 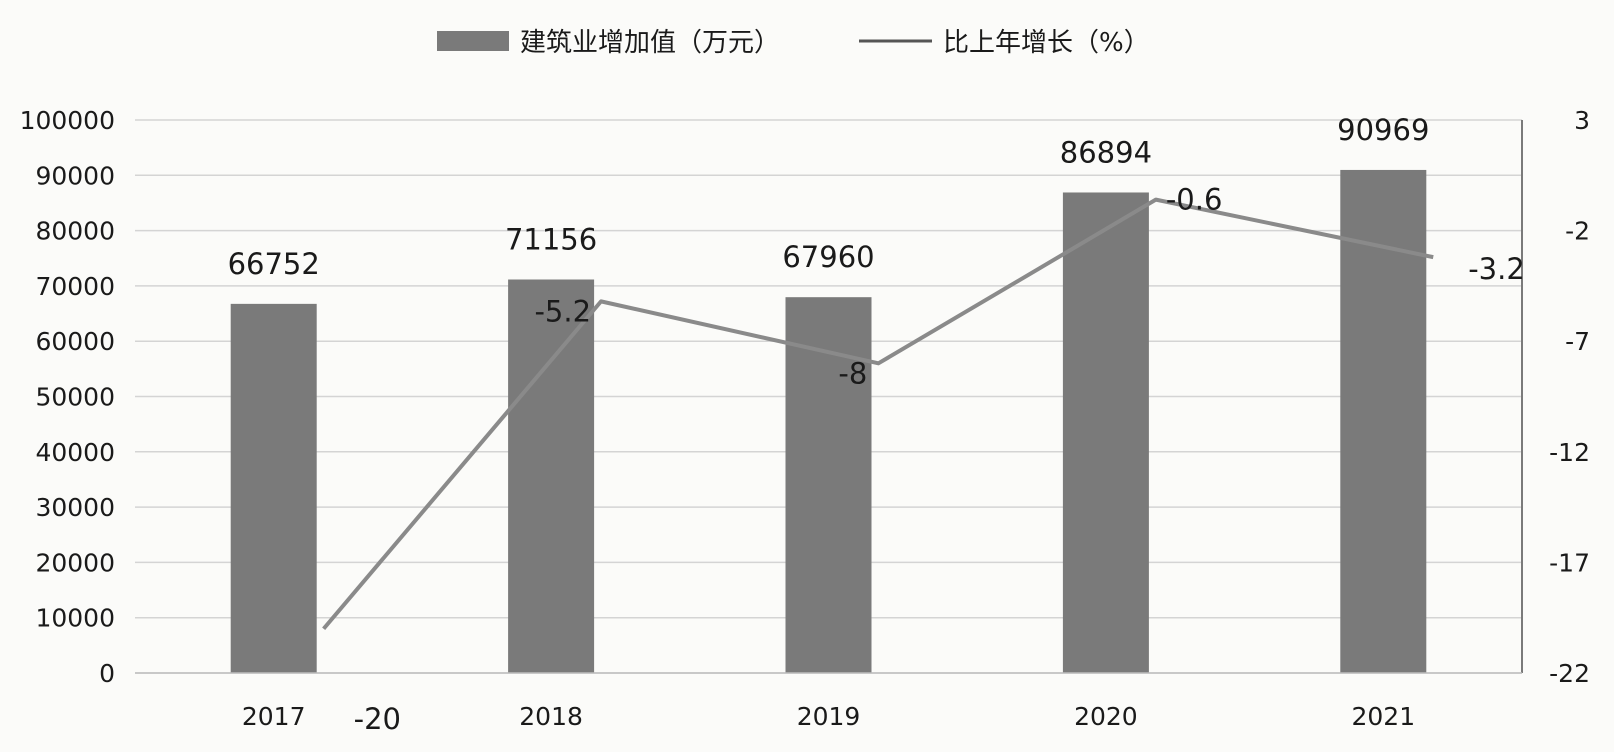 What do you see at coordinates (67, 120) in the screenshot?
I see `left-tick-label: 100000` at bounding box center [67, 120].